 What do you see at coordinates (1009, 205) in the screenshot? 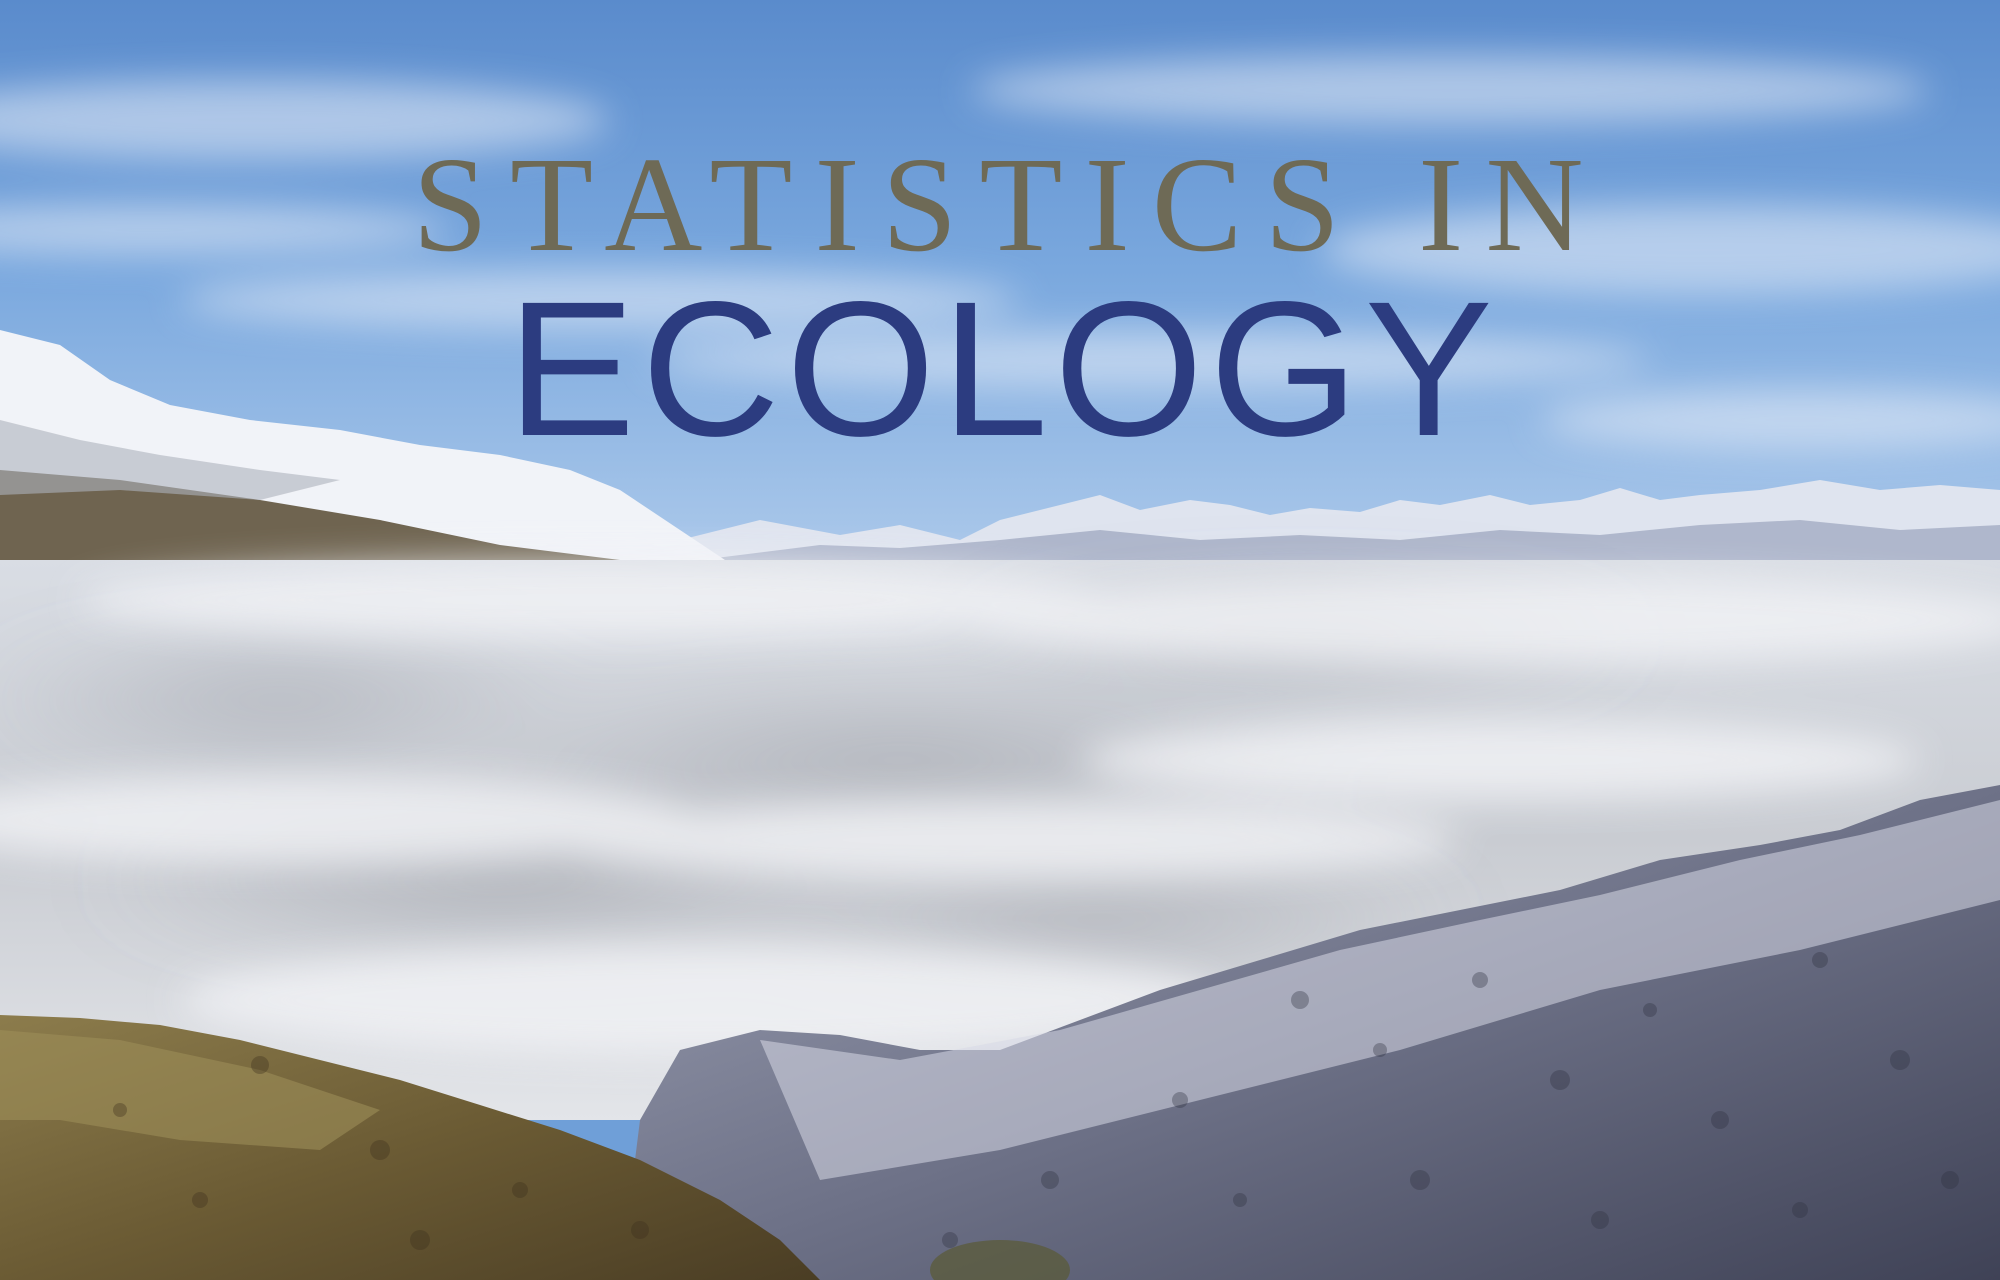
I see `title-line-statistics-in: STATISTICS IN` at bounding box center [1009, 205].